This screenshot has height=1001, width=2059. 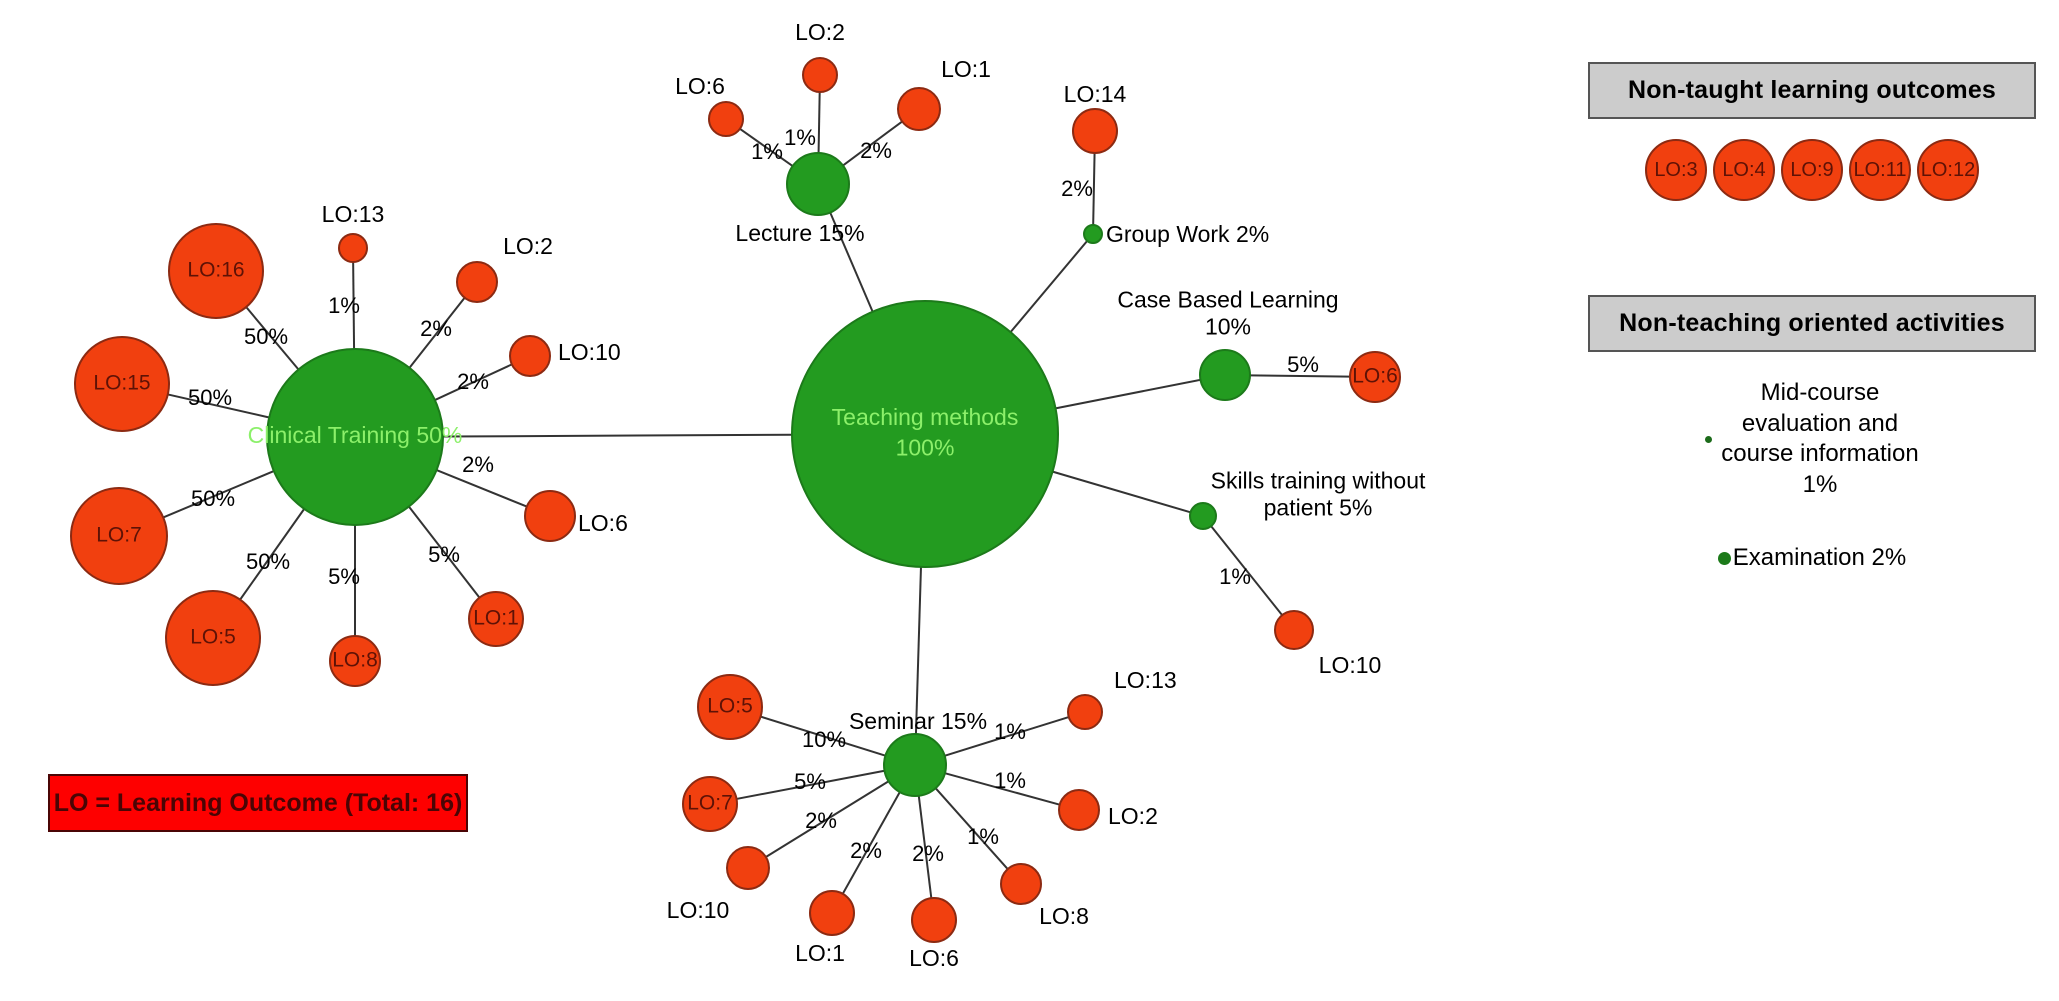 What do you see at coordinates (1121, 492) in the screenshot?
I see `edge-root-to-skills` at bounding box center [1121, 492].